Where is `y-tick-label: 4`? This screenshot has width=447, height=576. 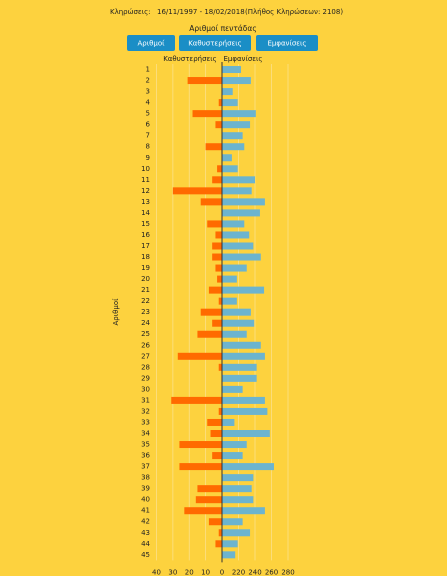 y-tick-label: 4 is located at coordinates (148, 103).